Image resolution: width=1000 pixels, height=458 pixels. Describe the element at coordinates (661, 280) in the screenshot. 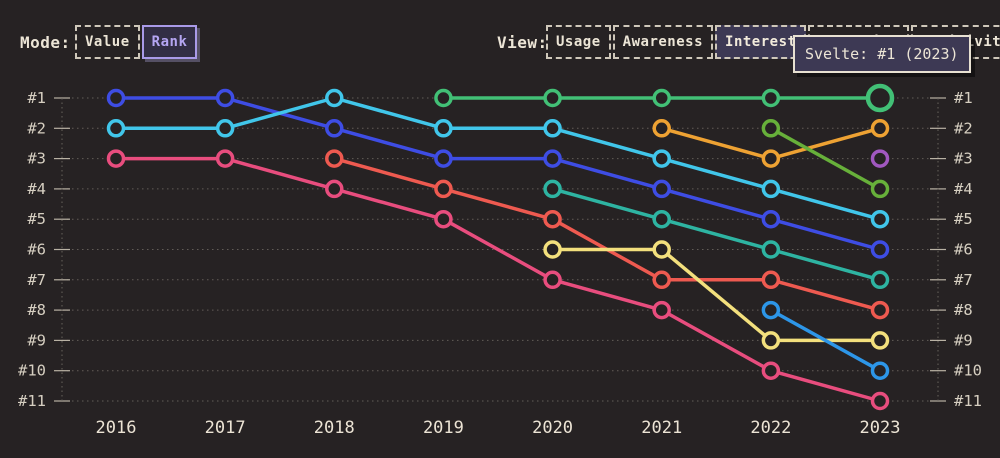

I see `data-point-coral-series-2021` at that location.